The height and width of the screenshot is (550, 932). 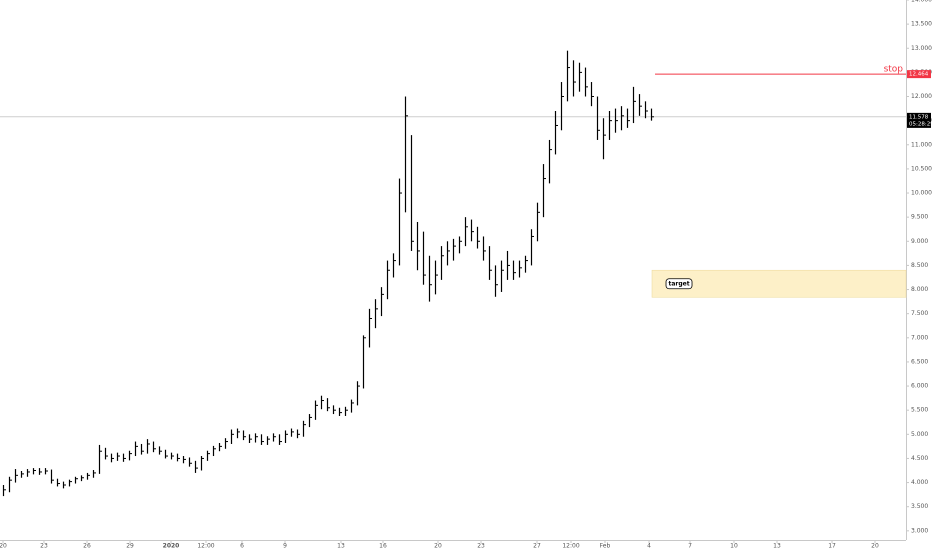 What do you see at coordinates (921, 24) in the screenshot?
I see `y-tick-label: 13.500` at bounding box center [921, 24].